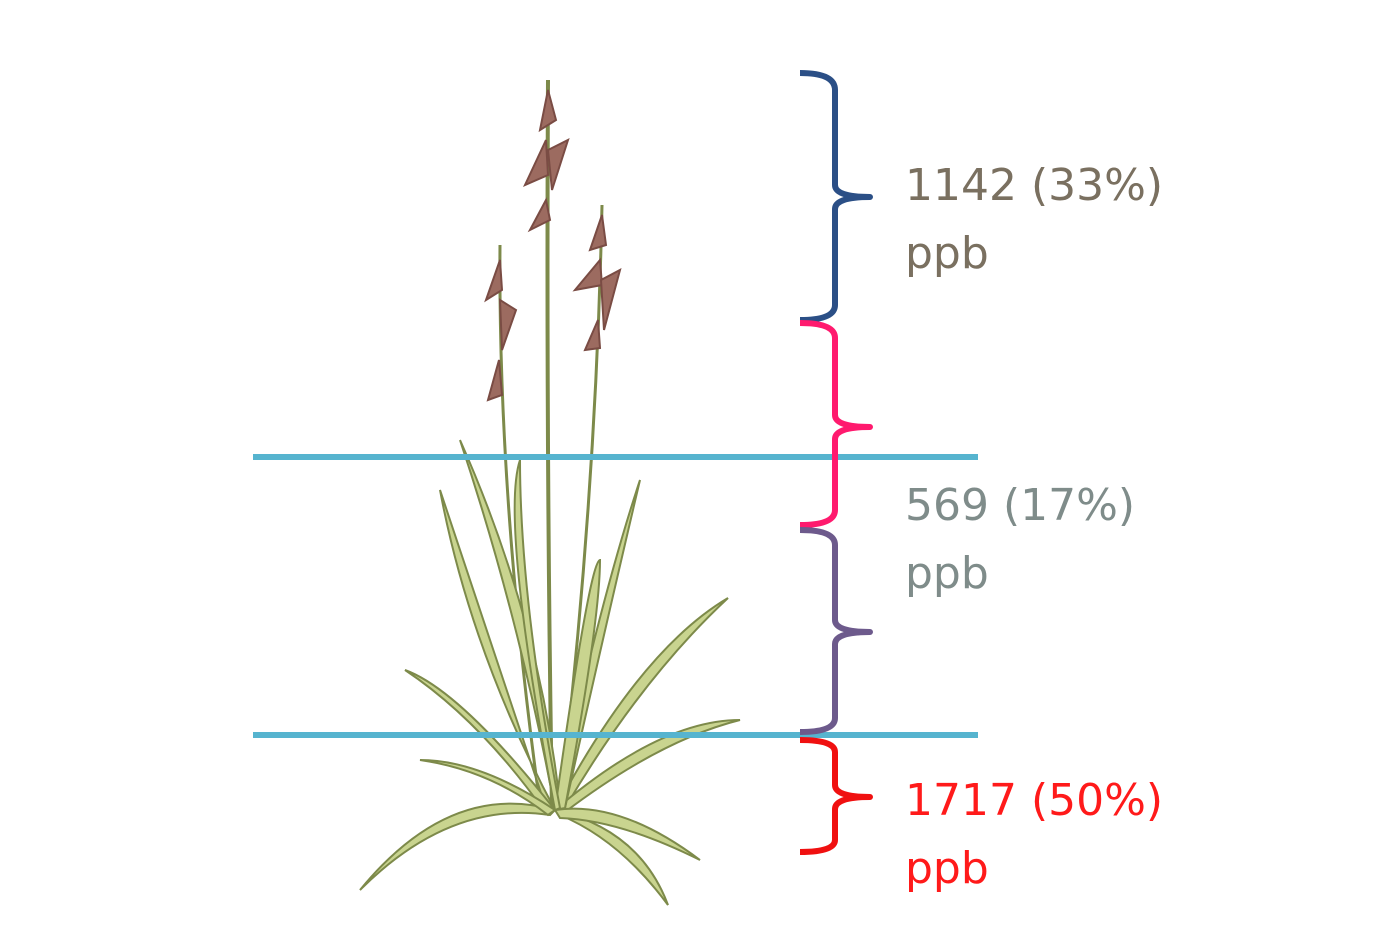 The width and height of the screenshot is (1390, 929). What do you see at coordinates (1020, 505) in the screenshot?
I see `amount-label: 569 (17%)` at bounding box center [1020, 505].